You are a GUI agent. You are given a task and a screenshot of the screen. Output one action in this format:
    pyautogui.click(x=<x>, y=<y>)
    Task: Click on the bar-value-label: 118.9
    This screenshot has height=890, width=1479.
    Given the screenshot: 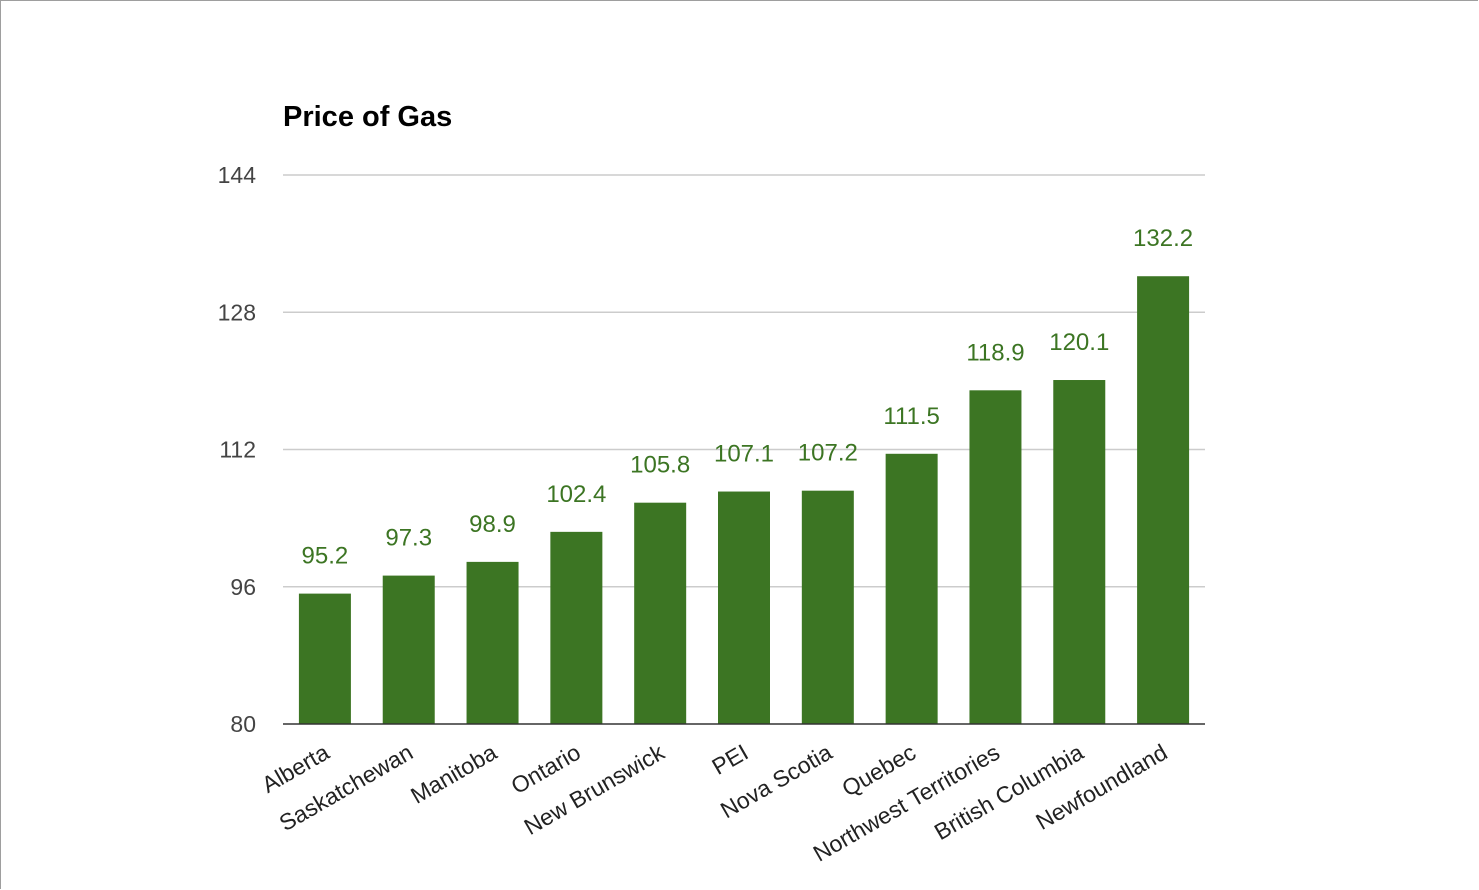 What is the action you would take?
    pyautogui.click(x=995, y=352)
    